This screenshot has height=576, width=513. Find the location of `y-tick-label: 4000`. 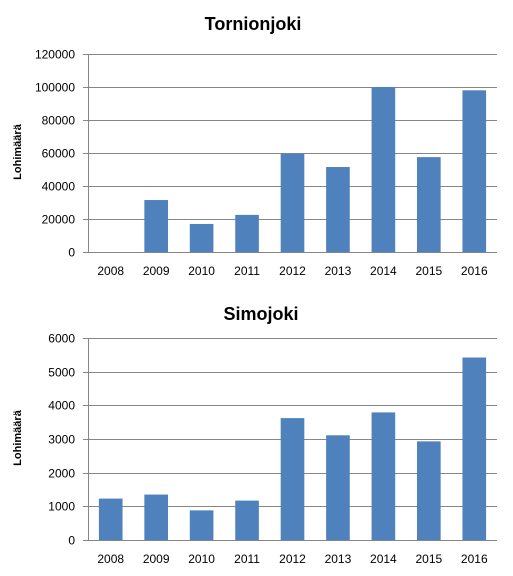

y-tick-label: 4000 is located at coordinates (61, 406).